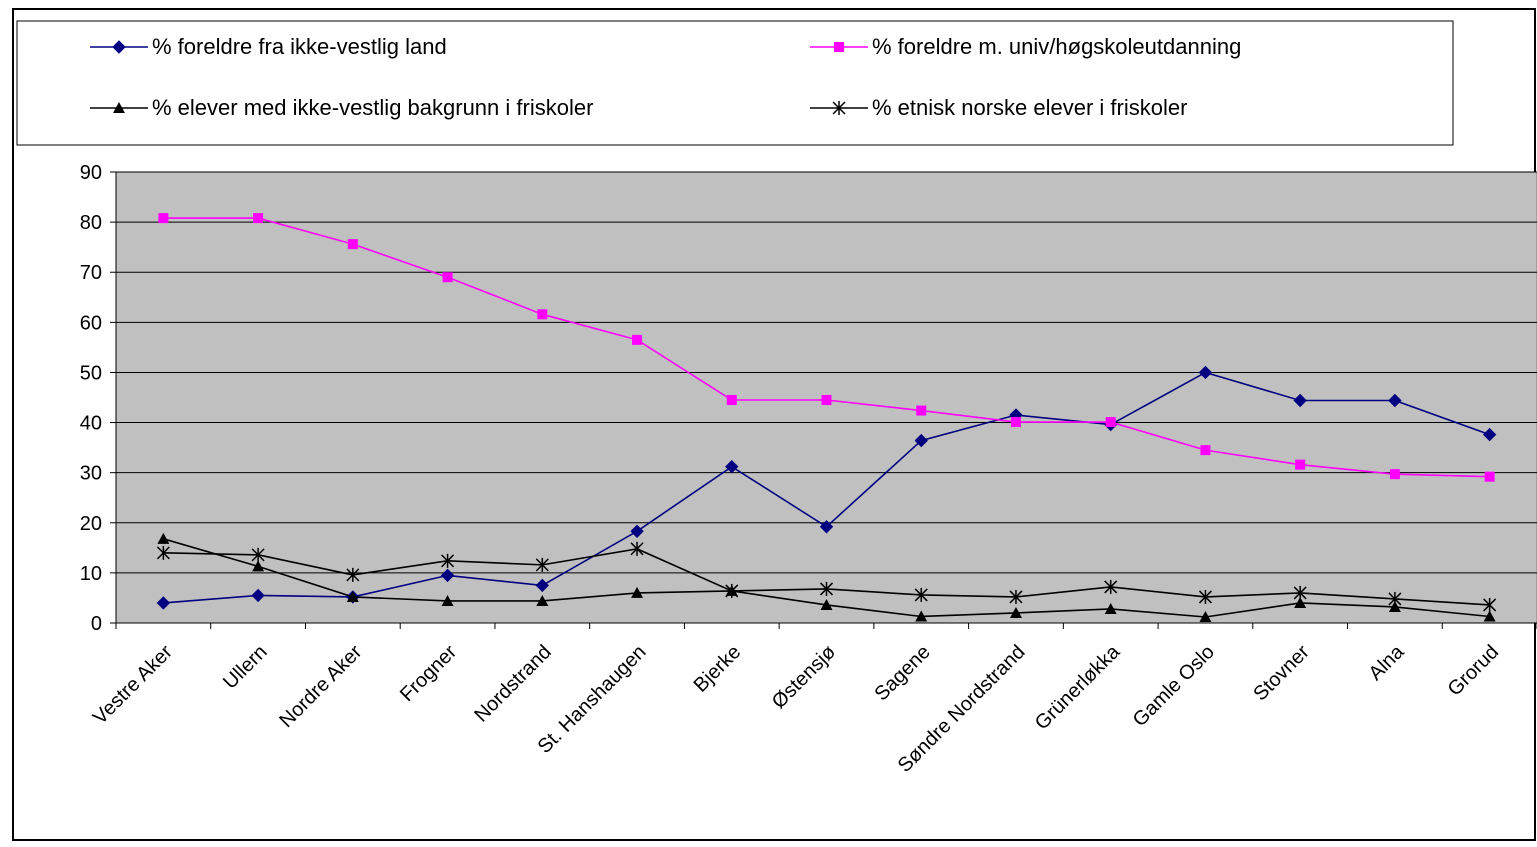  I want to click on legend-entry: % foreldre m. univ/høgskoleutdanning, so click(1025, 46).